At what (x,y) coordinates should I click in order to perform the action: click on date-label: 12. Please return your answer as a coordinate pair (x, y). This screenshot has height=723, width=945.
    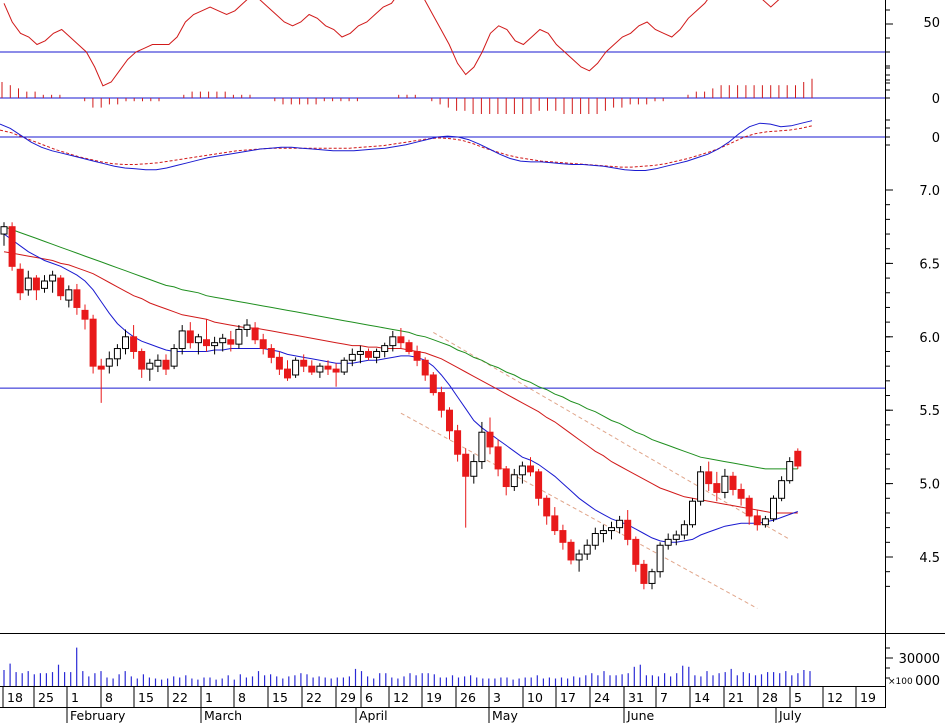
    Looking at the image, I should click on (401, 697).